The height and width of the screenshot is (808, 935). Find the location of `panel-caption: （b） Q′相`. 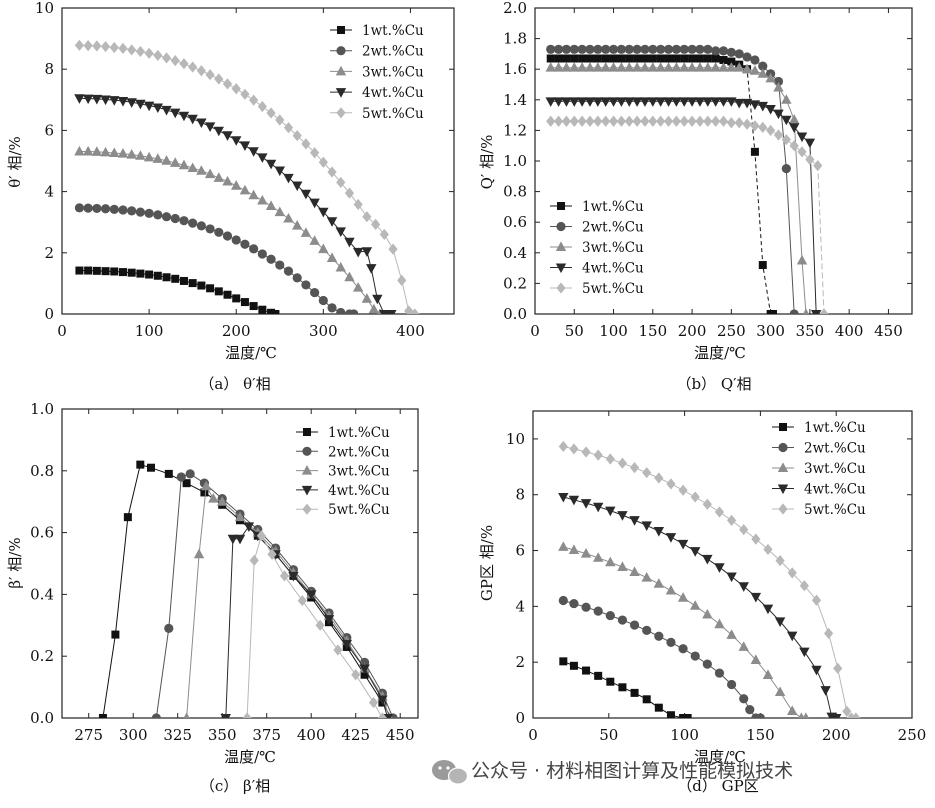

panel-caption: （b） Q′相 is located at coordinates (713, 384).